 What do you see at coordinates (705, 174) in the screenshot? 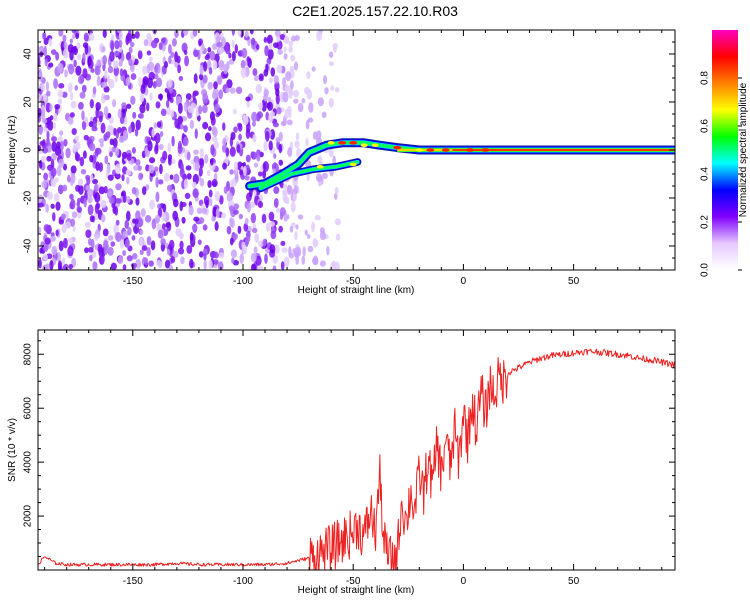
I see `colorbar-tick-label: 0.4` at bounding box center [705, 174].